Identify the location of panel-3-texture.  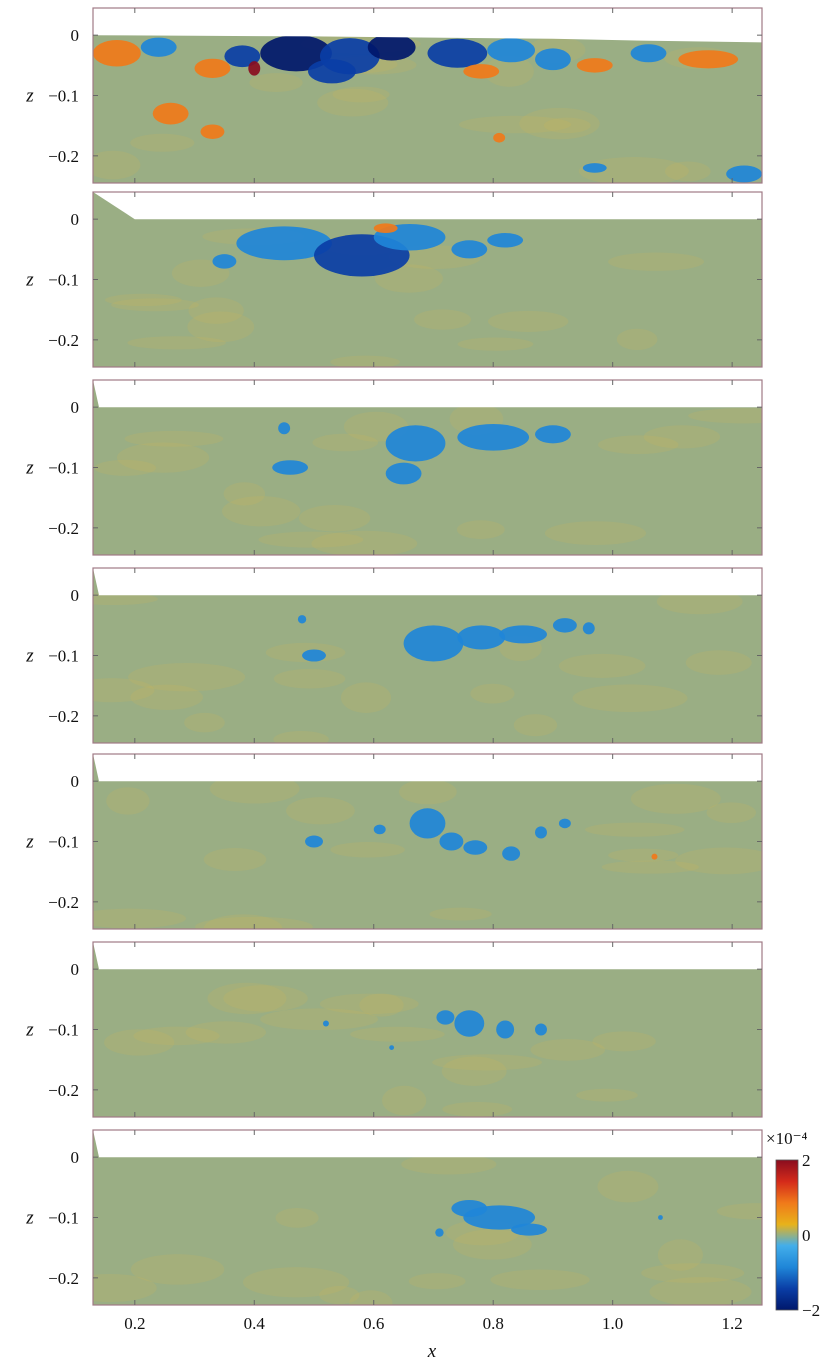
(428, 479).